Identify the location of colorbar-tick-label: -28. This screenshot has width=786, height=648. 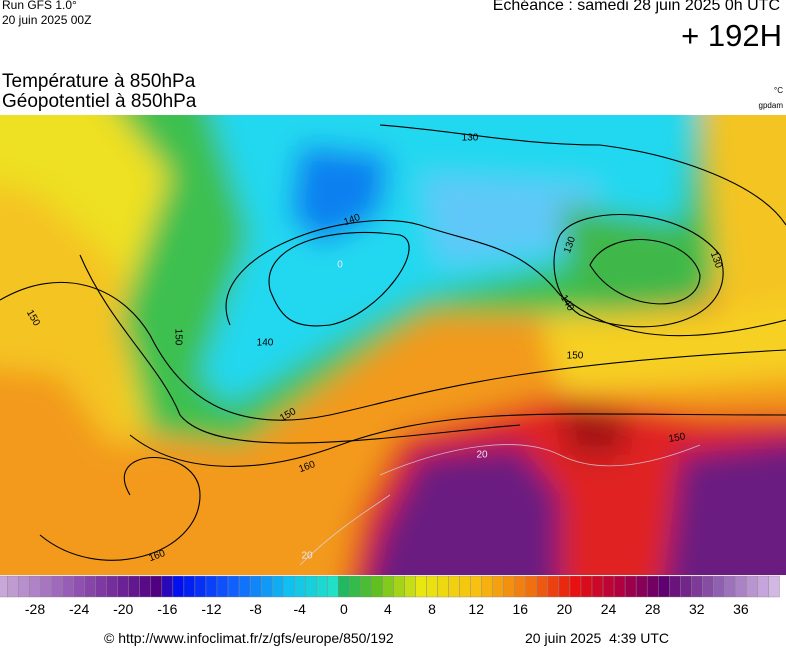
(35, 609).